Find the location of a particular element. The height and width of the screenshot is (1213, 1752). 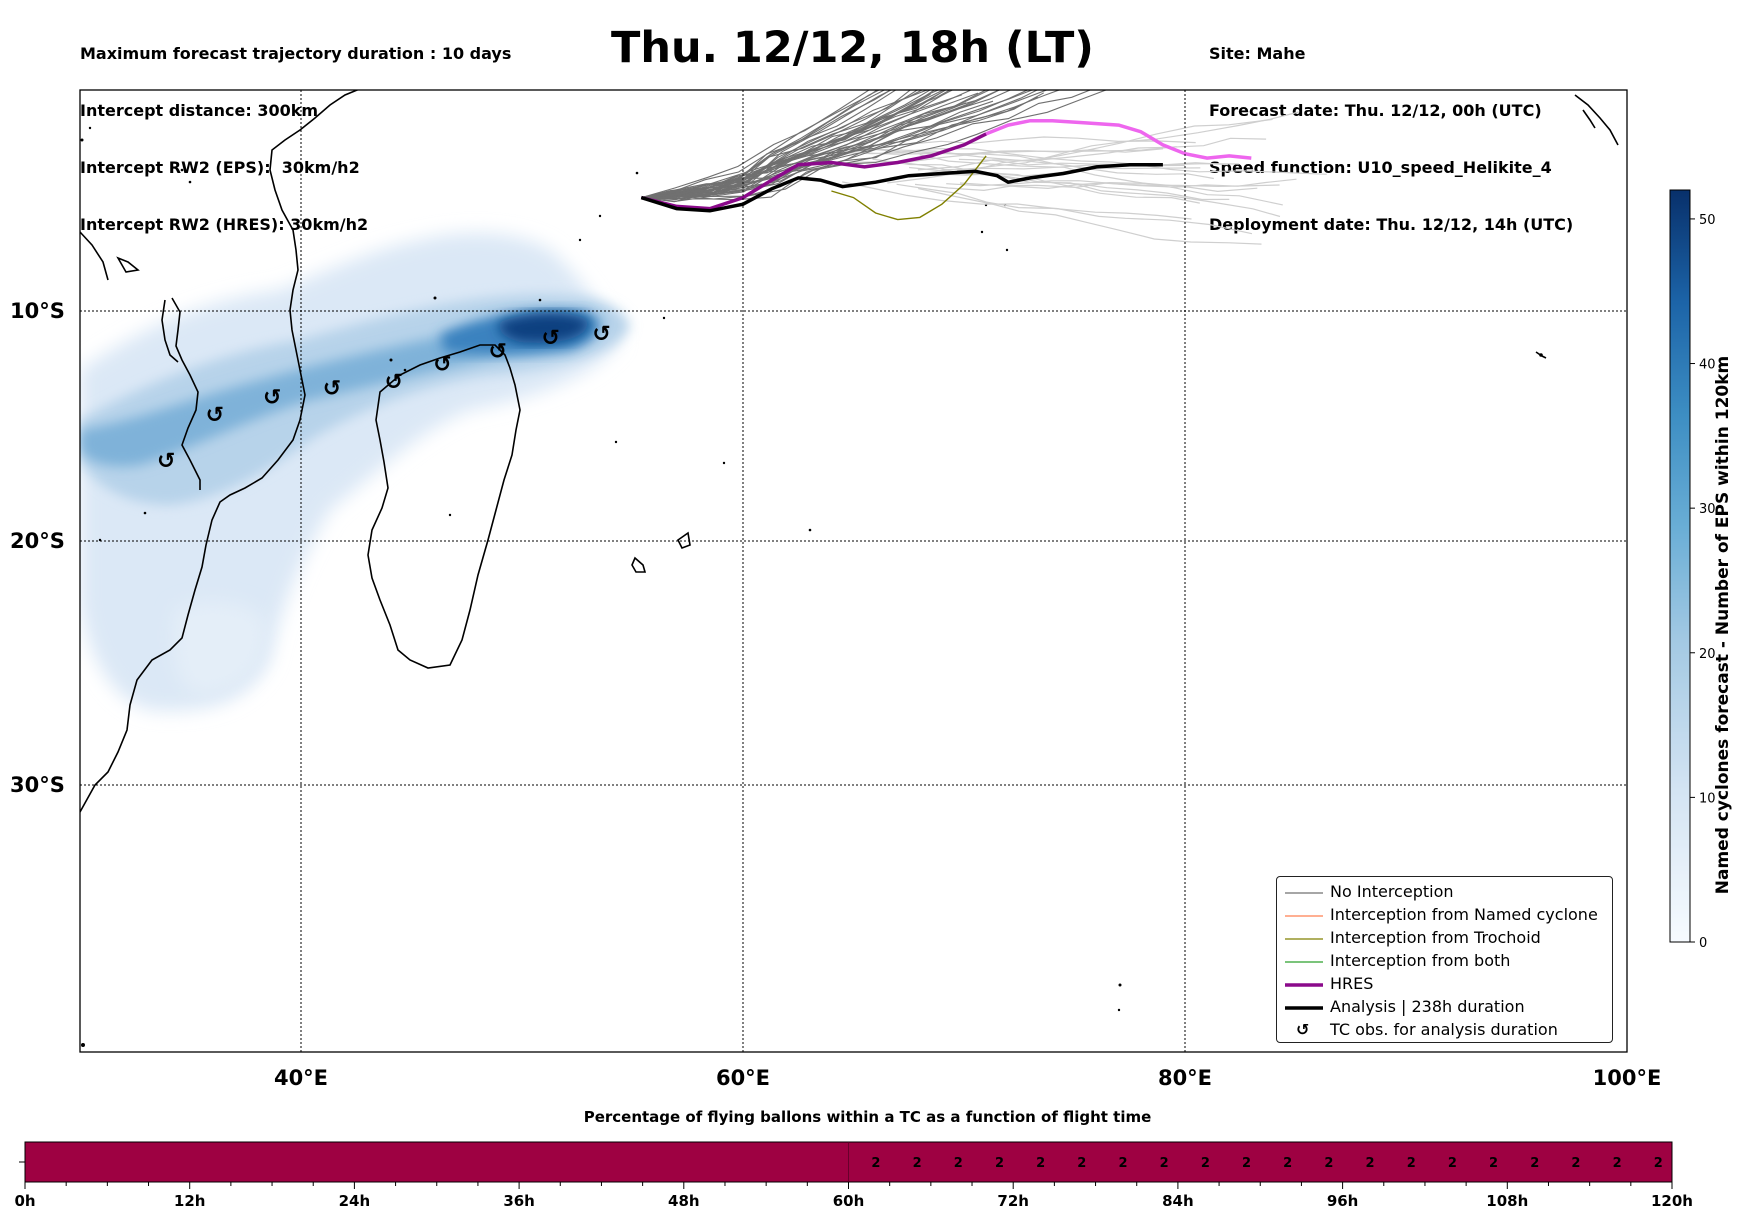

legend-item-tc-obs: ↺ TC obs. for analysis duration is located at coordinates (1444, 1030).